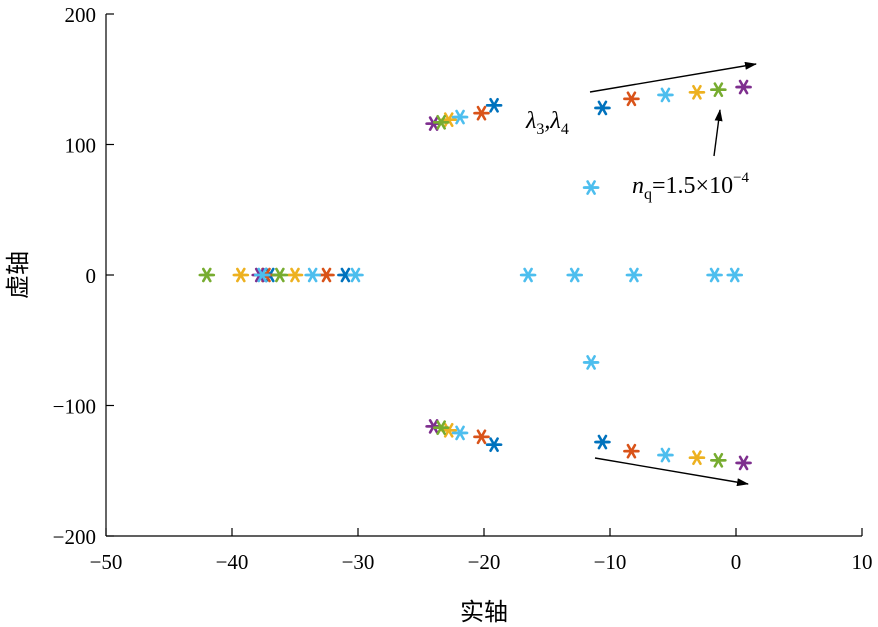 The width and height of the screenshot is (878, 627). What do you see at coordinates (862, 562) in the screenshot?
I see `x-tick-label: 10` at bounding box center [862, 562].